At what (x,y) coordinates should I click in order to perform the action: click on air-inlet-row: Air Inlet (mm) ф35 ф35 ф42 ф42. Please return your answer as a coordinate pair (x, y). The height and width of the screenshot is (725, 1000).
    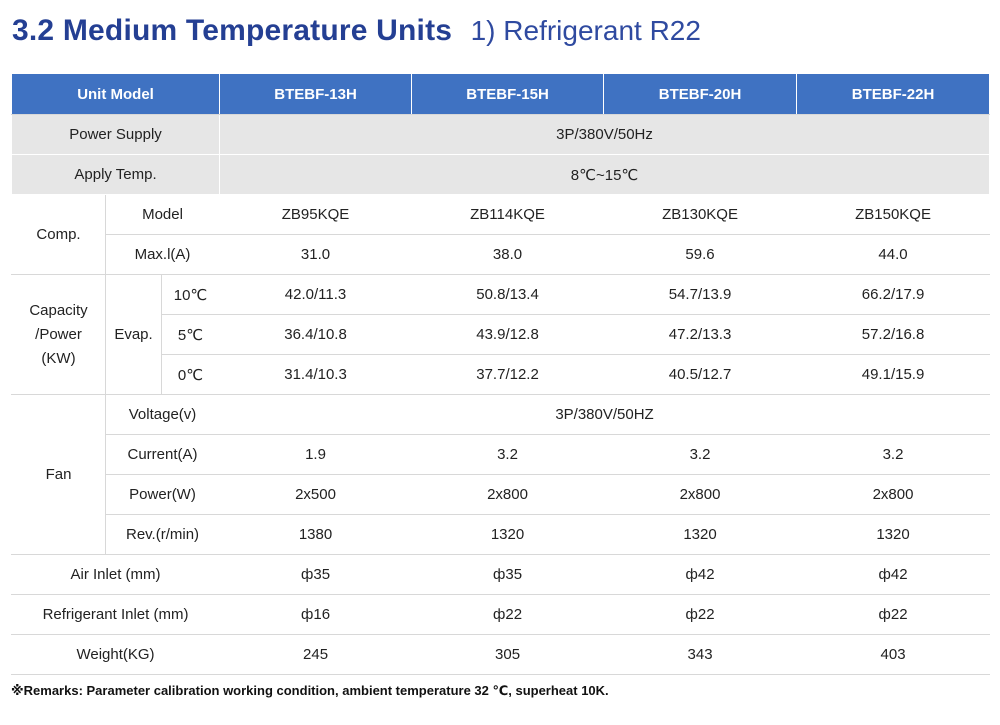
    Looking at the image, I should click on (500, 574).